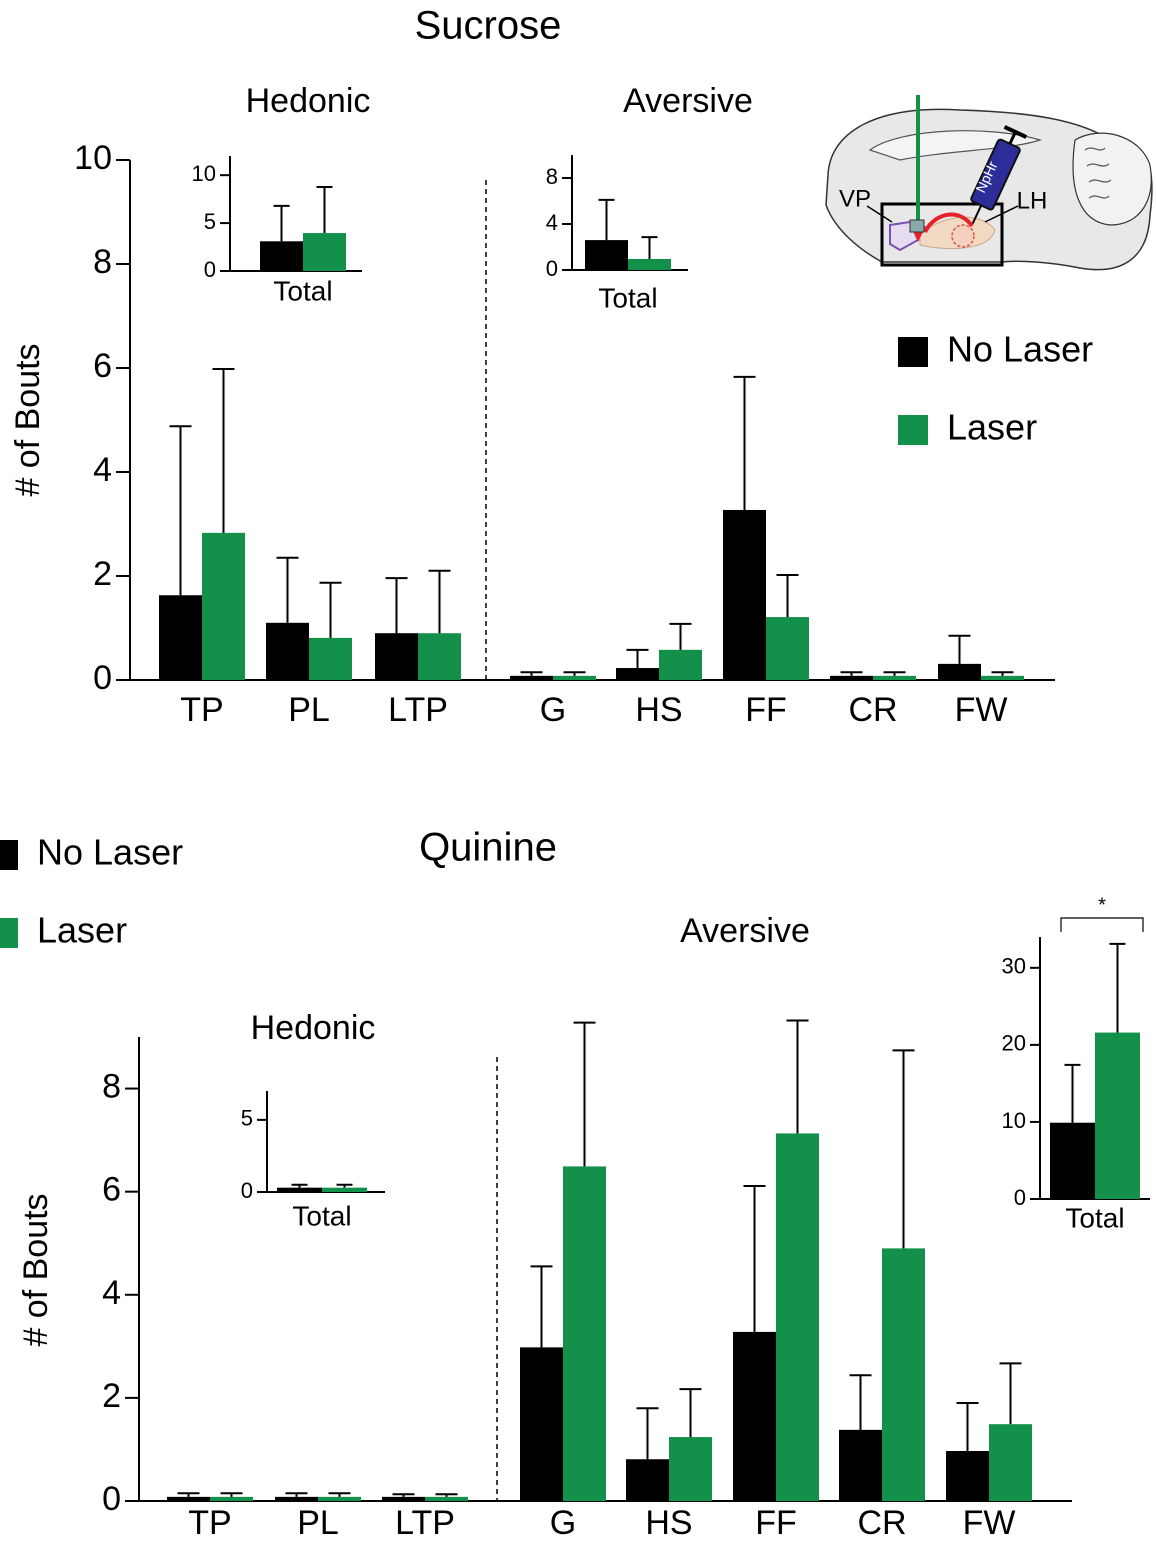 Image resolution: width=1156 pixels, height=1545 pixels. Describe the element at coordinates (204, 173) in the screenshot. I see `y-tick-label: 10` at that location.